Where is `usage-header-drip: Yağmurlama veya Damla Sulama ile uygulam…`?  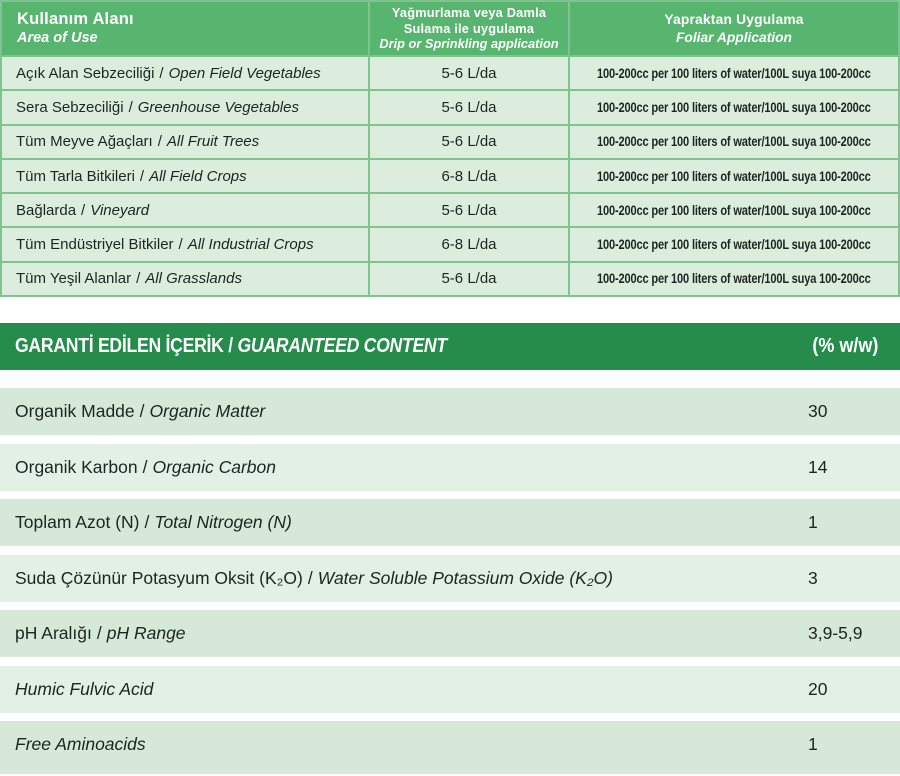 usage-header-drip: Yağmurlama veya Damla Sulama ile uygulam… is located at coordinates (469, 28).